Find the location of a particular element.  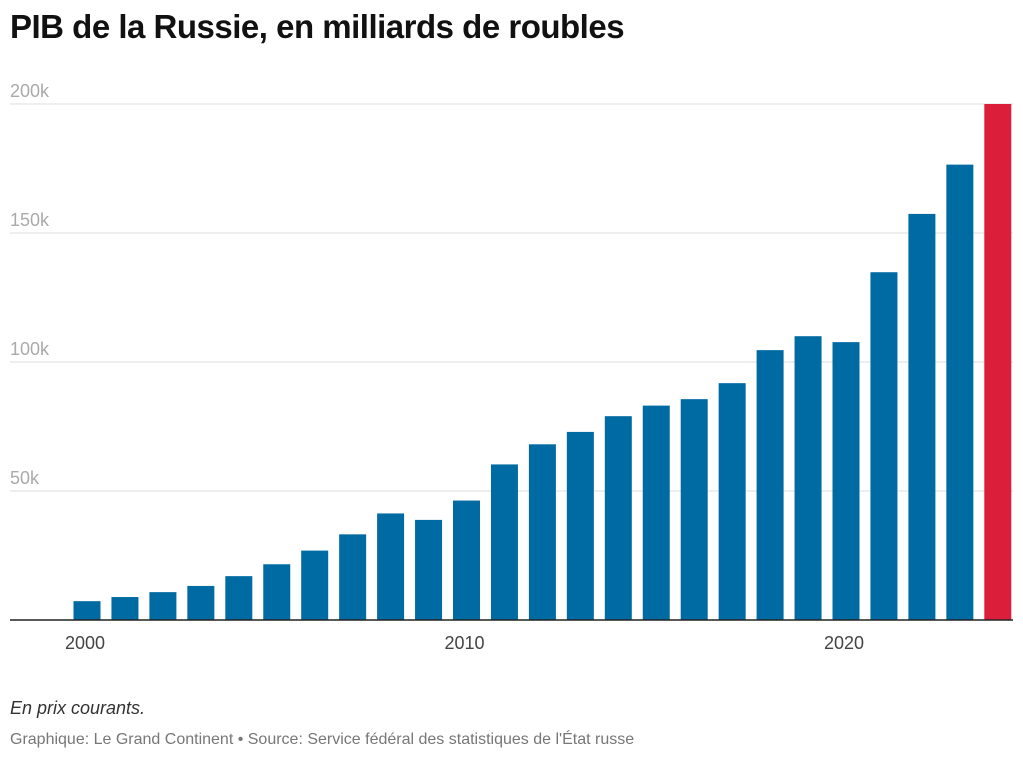

x-axis-ticks: 2000 2010 2020 is located at coordinates (464, 643).